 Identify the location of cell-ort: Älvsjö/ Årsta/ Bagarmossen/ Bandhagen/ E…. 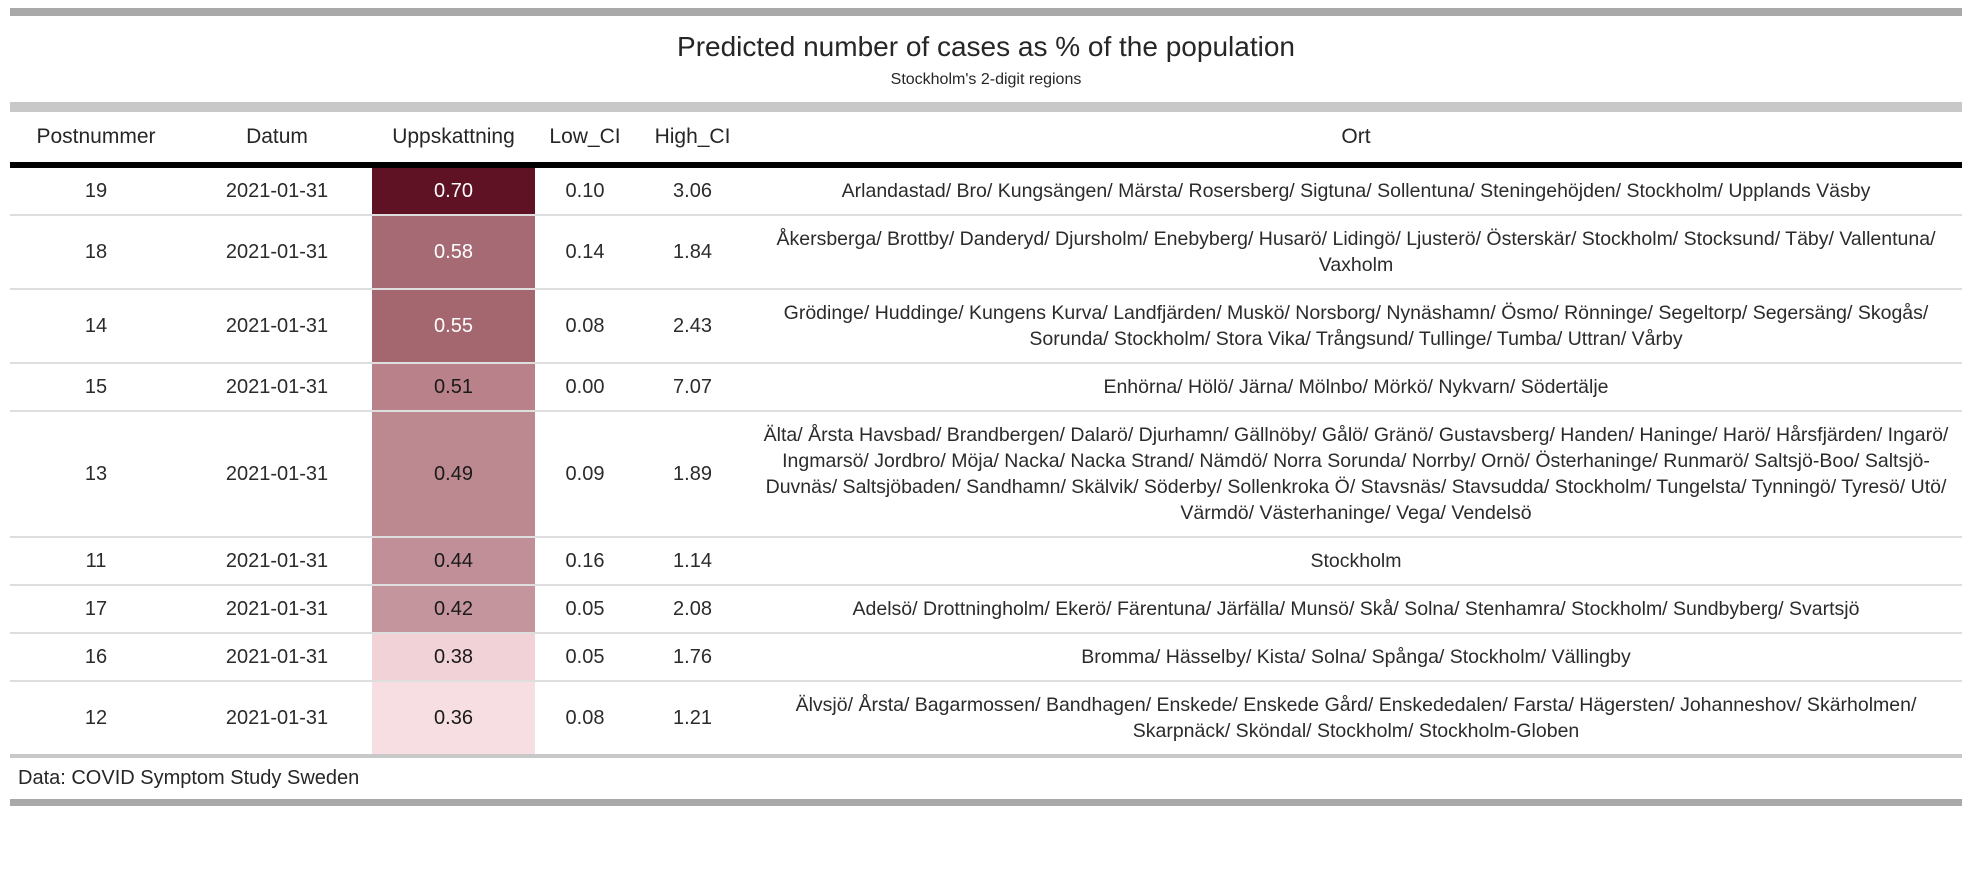
(1356, 719).